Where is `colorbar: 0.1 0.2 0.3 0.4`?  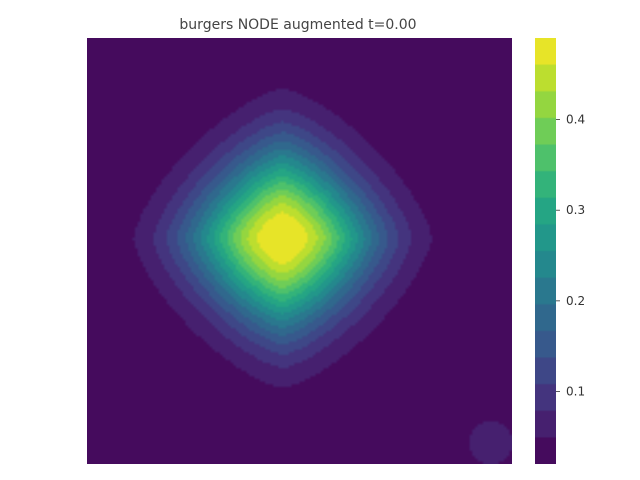 colorbar: 0.1 0.2 0.3 0.4 is located at coordinates (560, 251).